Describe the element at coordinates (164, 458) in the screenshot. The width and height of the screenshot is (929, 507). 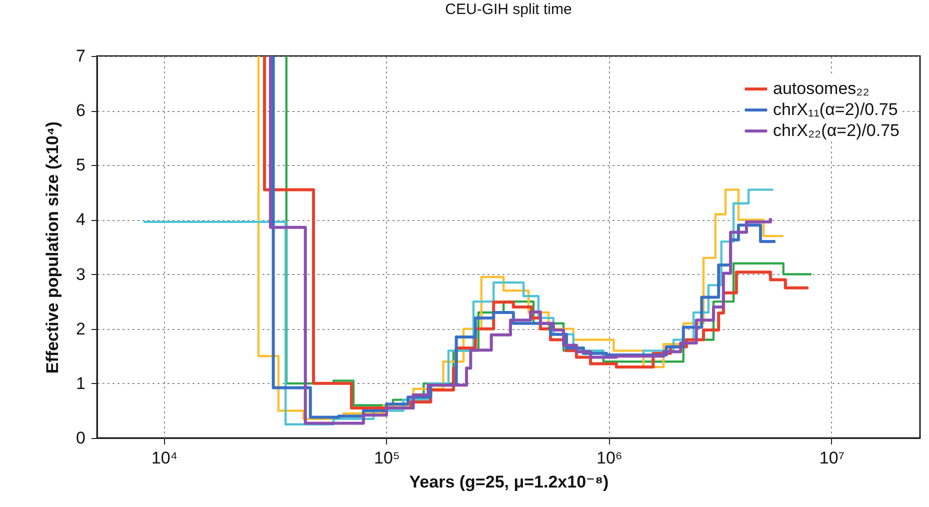
I see `x-tick-label: 10⁴` at that location.